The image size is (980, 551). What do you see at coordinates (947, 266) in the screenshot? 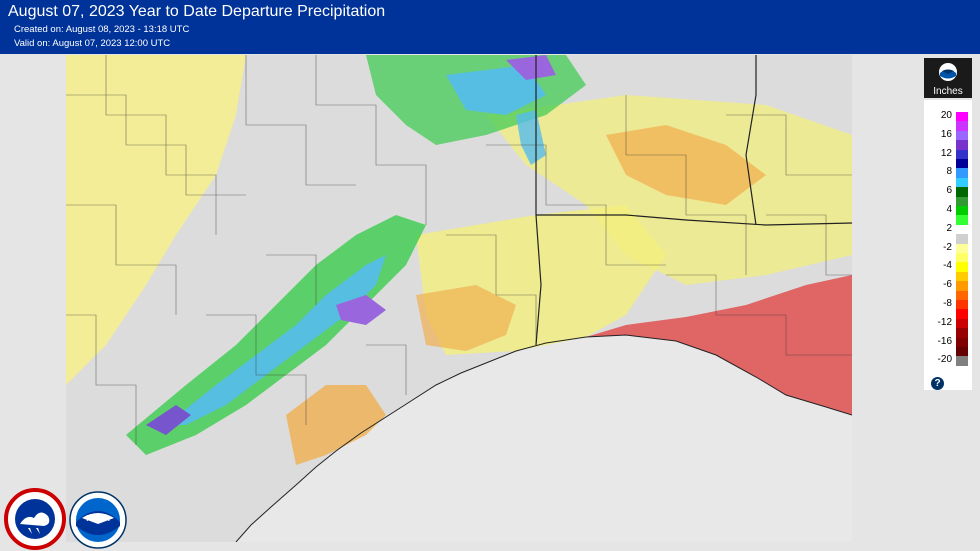
I see `legend-label: -4` at bounding box center [947, 266].